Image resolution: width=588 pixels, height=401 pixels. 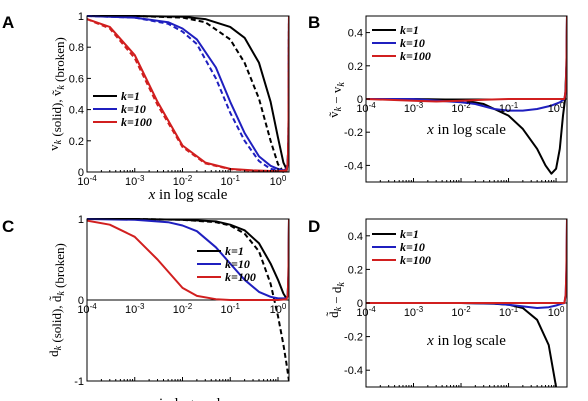 What do you see at coordinates (8, 22) in the screenshot?
I see `panel-letter: A` at bounding box center [8, 22].